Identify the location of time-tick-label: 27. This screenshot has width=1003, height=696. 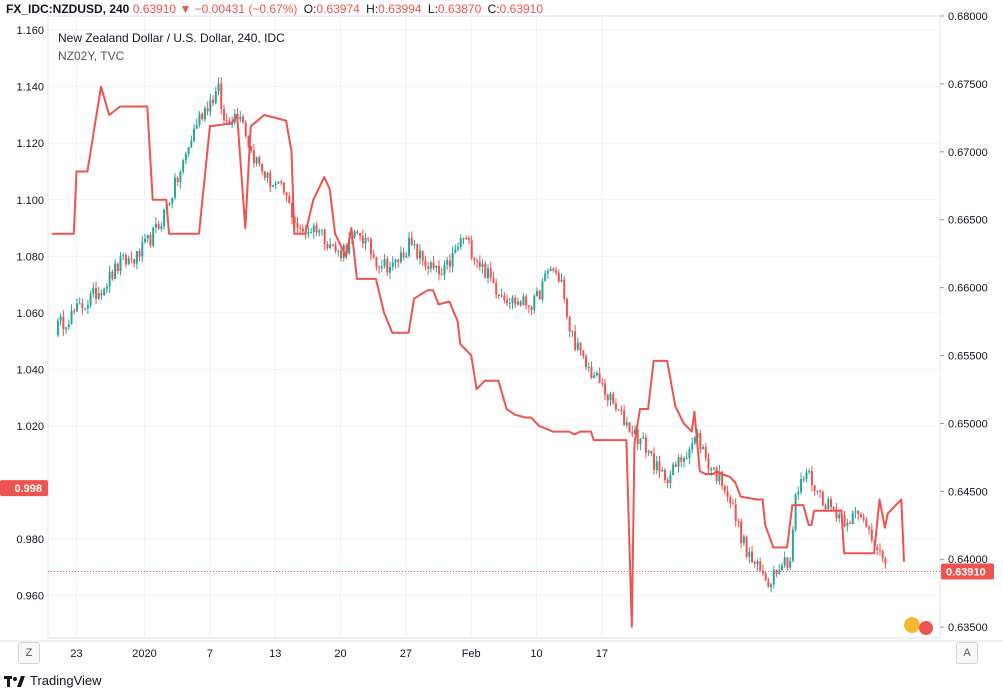
(406, 654).